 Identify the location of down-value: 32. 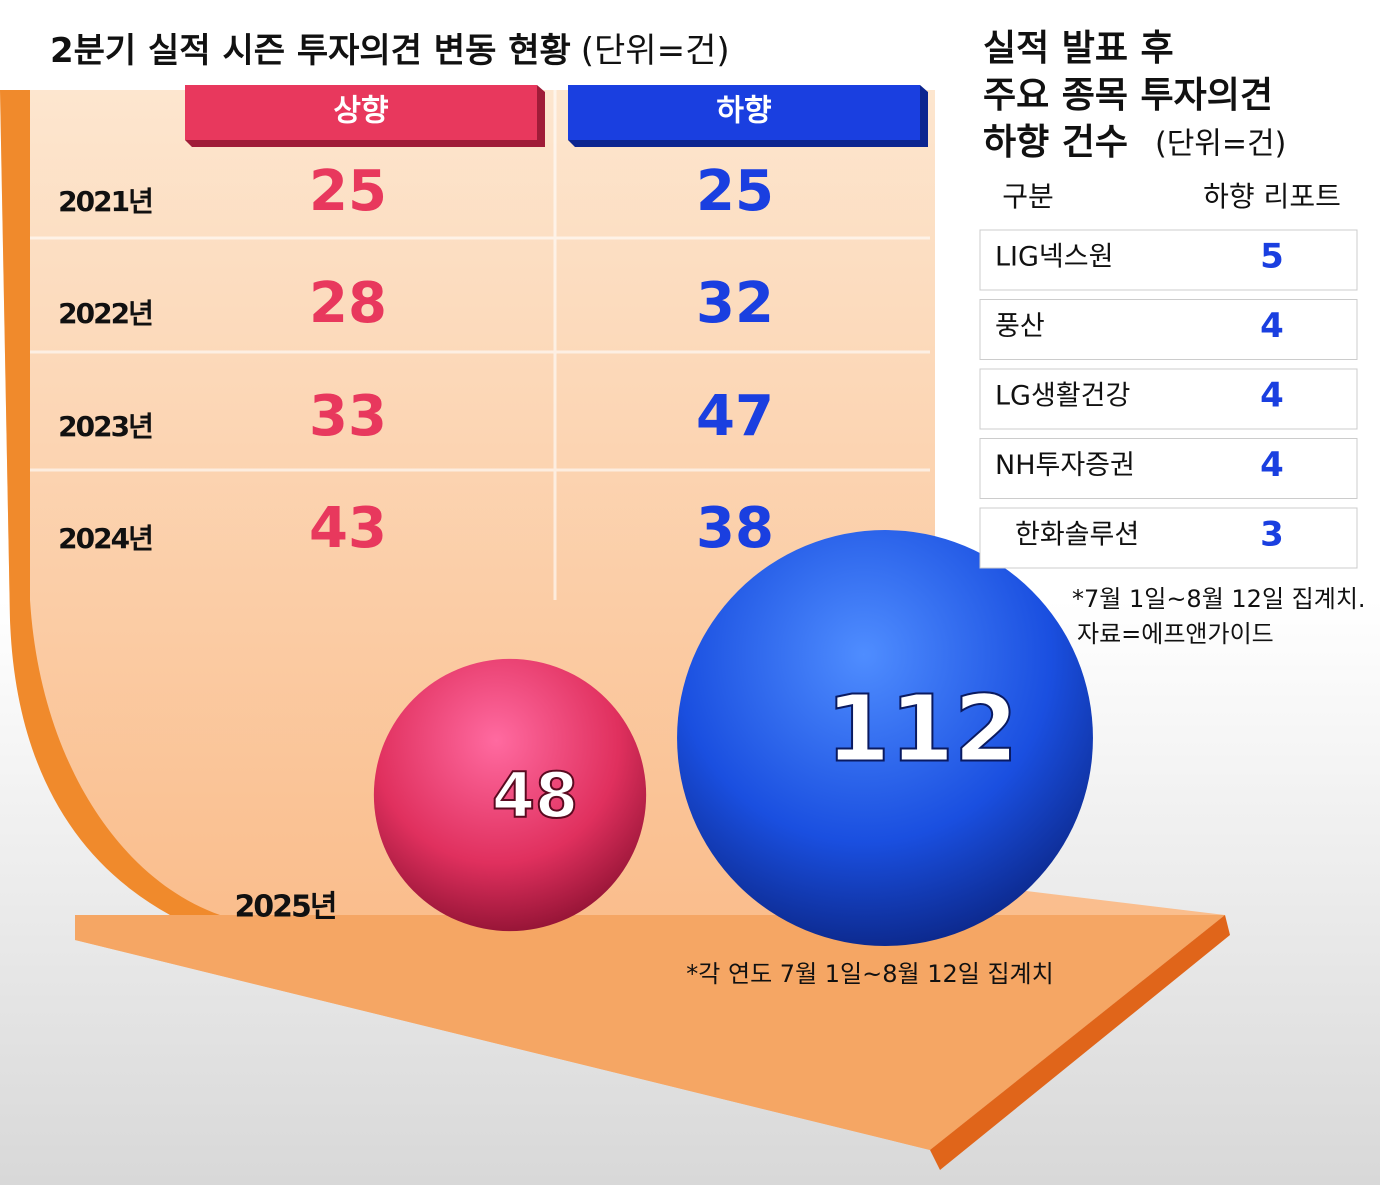
(735, 303).